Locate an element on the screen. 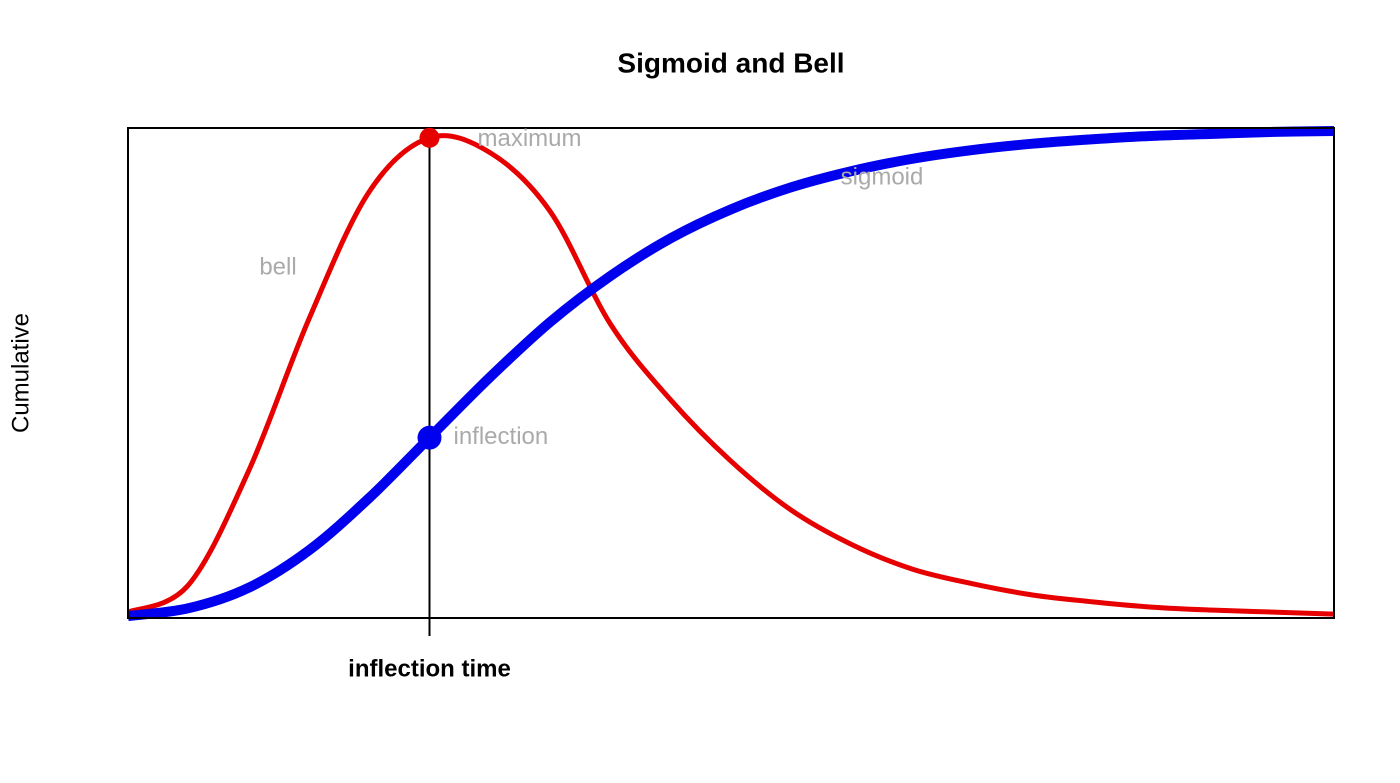 Image resolution: width=1400 pixels, height=783 pixels. annotation: maximum is located at coordinates (530, 138).